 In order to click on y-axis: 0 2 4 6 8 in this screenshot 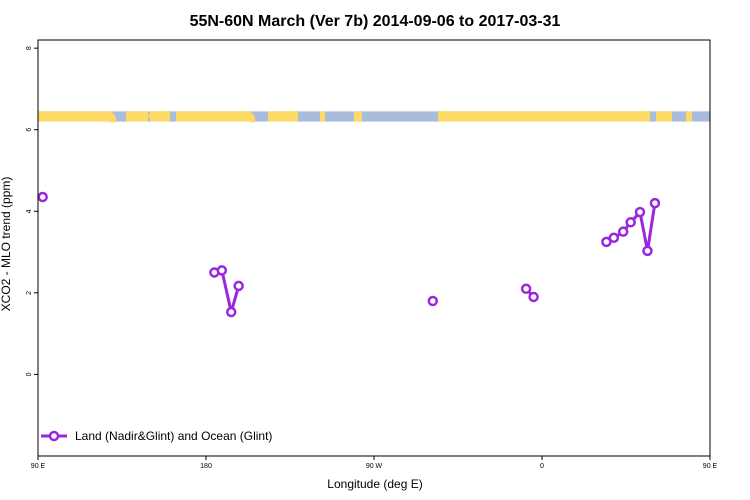, I will do `click(32, 211)`.